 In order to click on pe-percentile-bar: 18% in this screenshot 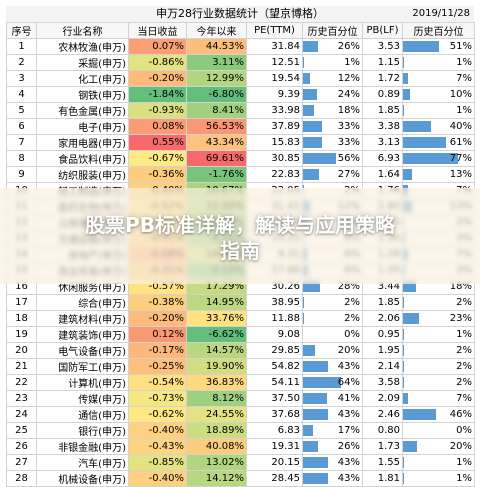, I will do `click(332, 110)`.